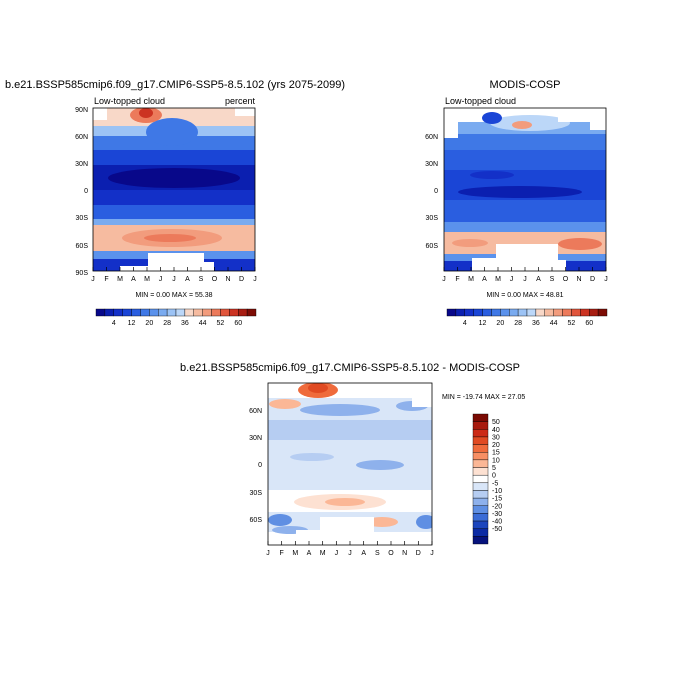  I want to click on panel-3-ytick: 0, so click(260, 465).